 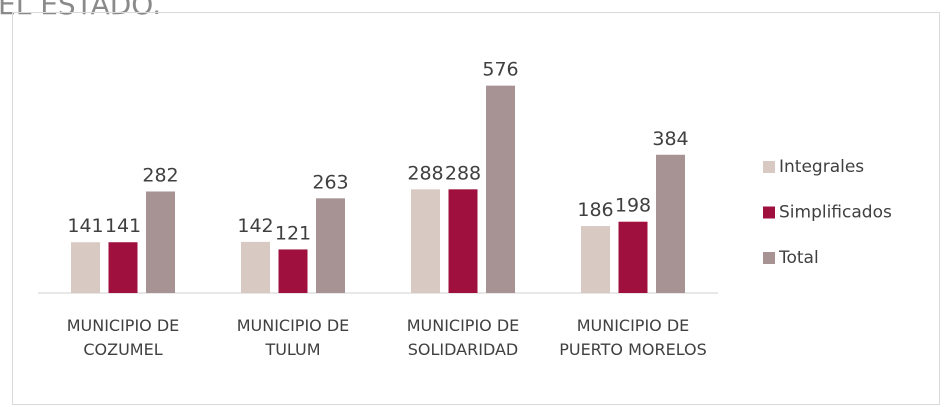 What do you see at coordinates (835, 213) in the screenshot?
I see `legend-label: Simplificados` at bounding box center [835, 213].